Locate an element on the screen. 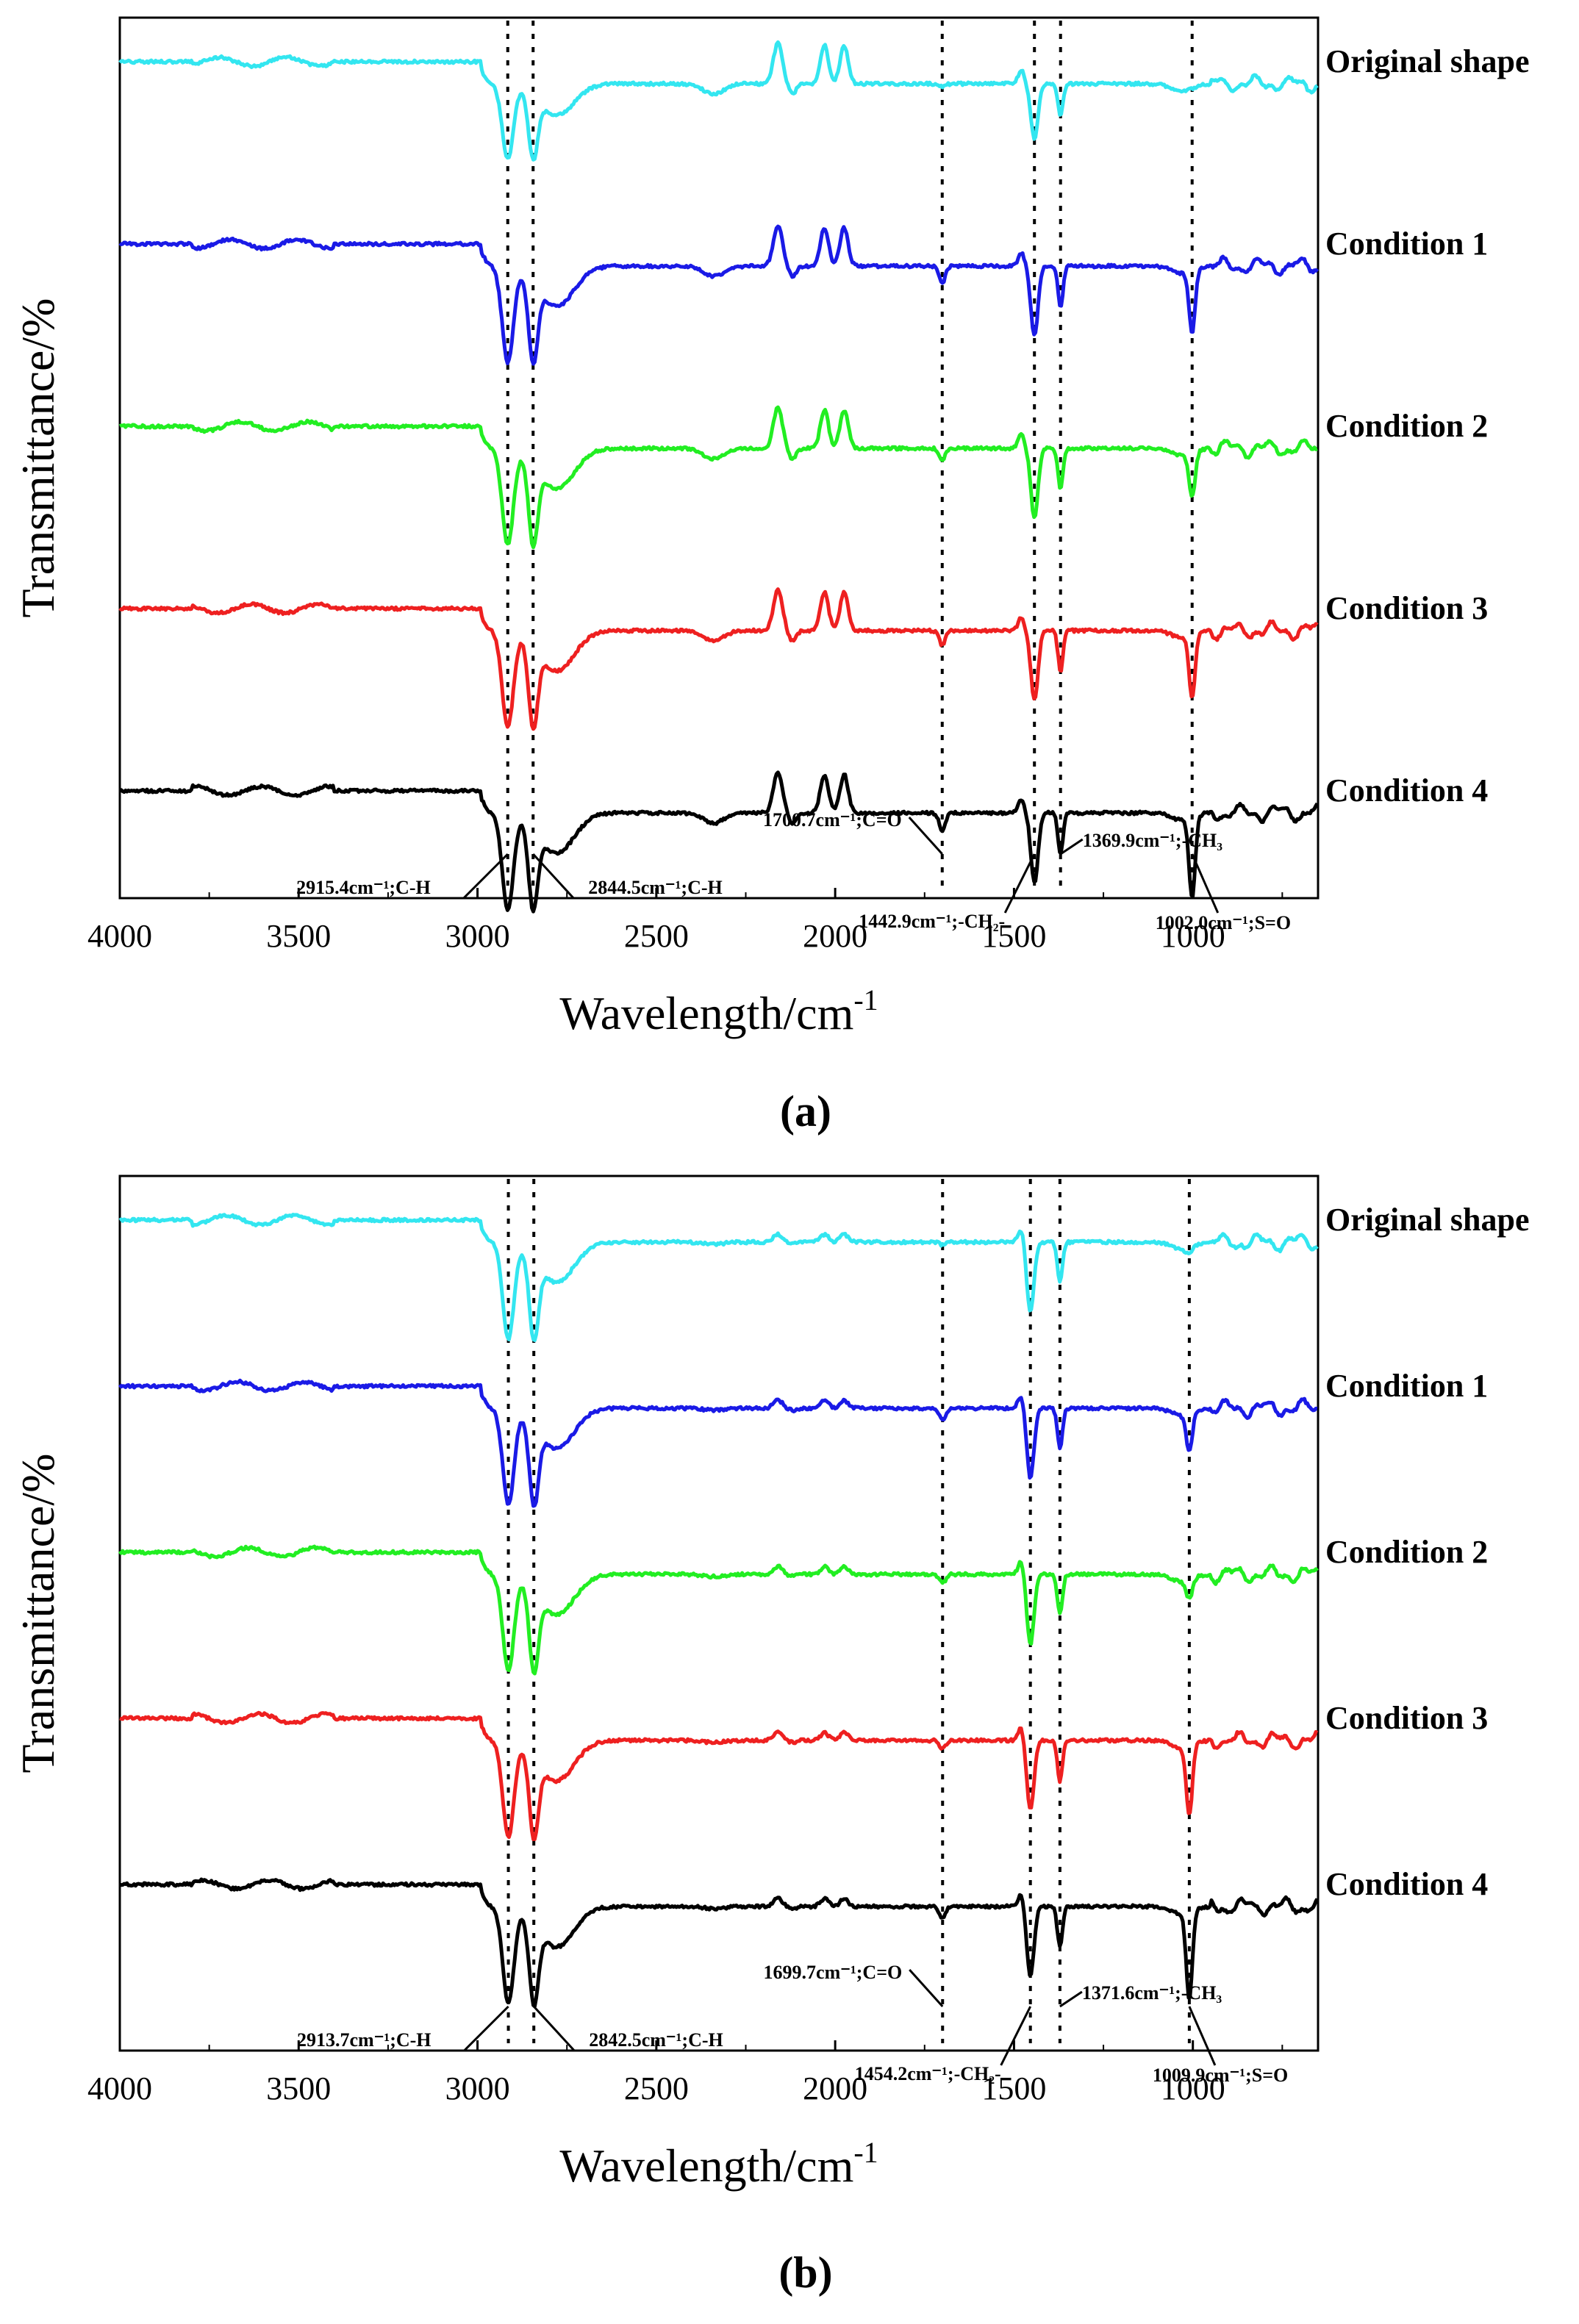 The height and width of the screenshot is (2324, 1579). annotation-label: 1699.7cm⁻¹;C=O is located at coordinates (833, 1972).